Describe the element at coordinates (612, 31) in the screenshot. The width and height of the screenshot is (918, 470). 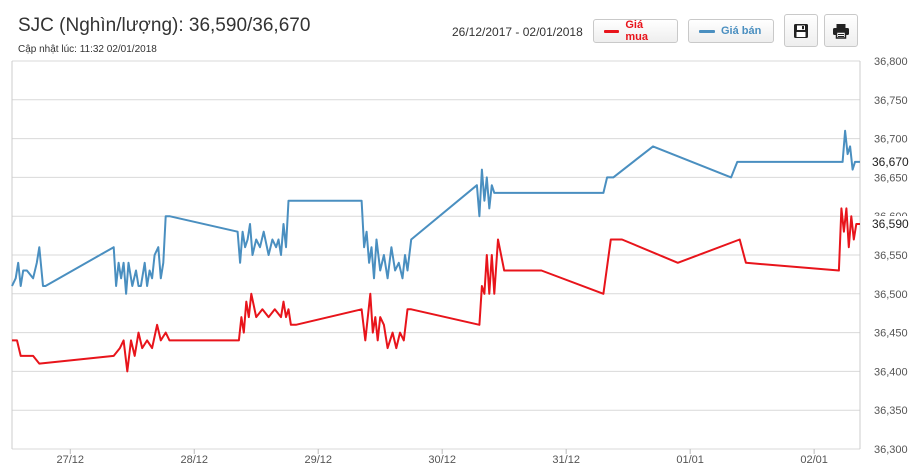
I see `buy-series-swatch` at that location.